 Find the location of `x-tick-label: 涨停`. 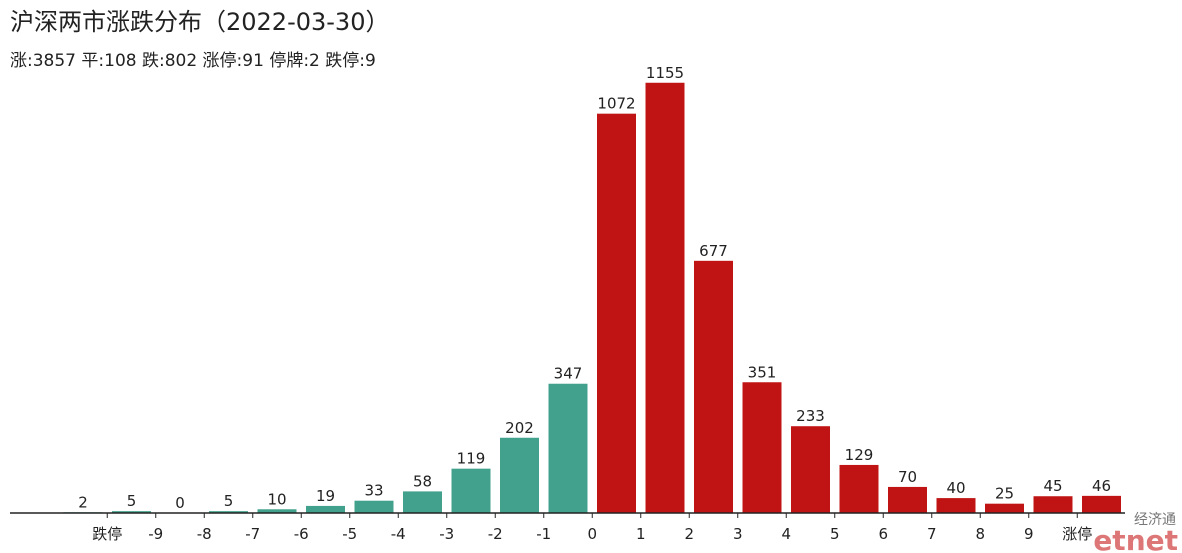

x-tick-label: 涨停 is located at coordinates (1077, 534).